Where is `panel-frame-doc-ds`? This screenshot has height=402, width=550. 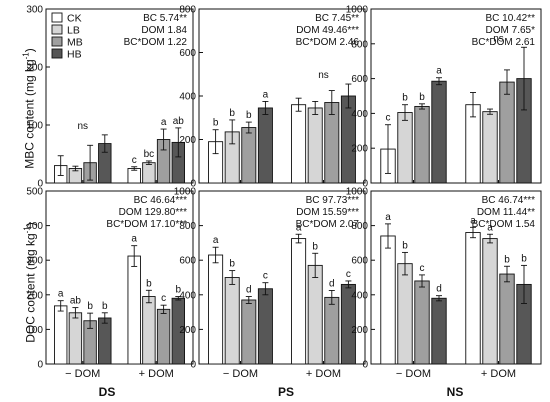 panel-frame-doc-ds is located at coordinates (119, 277).